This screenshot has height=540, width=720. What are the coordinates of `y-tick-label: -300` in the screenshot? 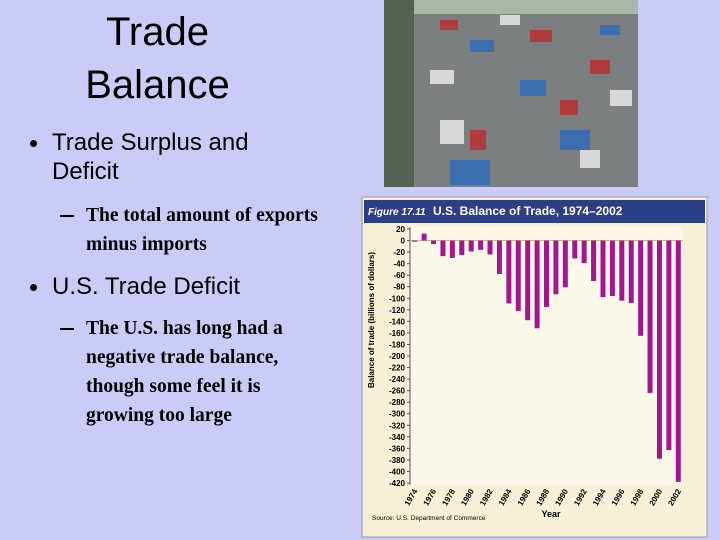 It's located at (397, 414).